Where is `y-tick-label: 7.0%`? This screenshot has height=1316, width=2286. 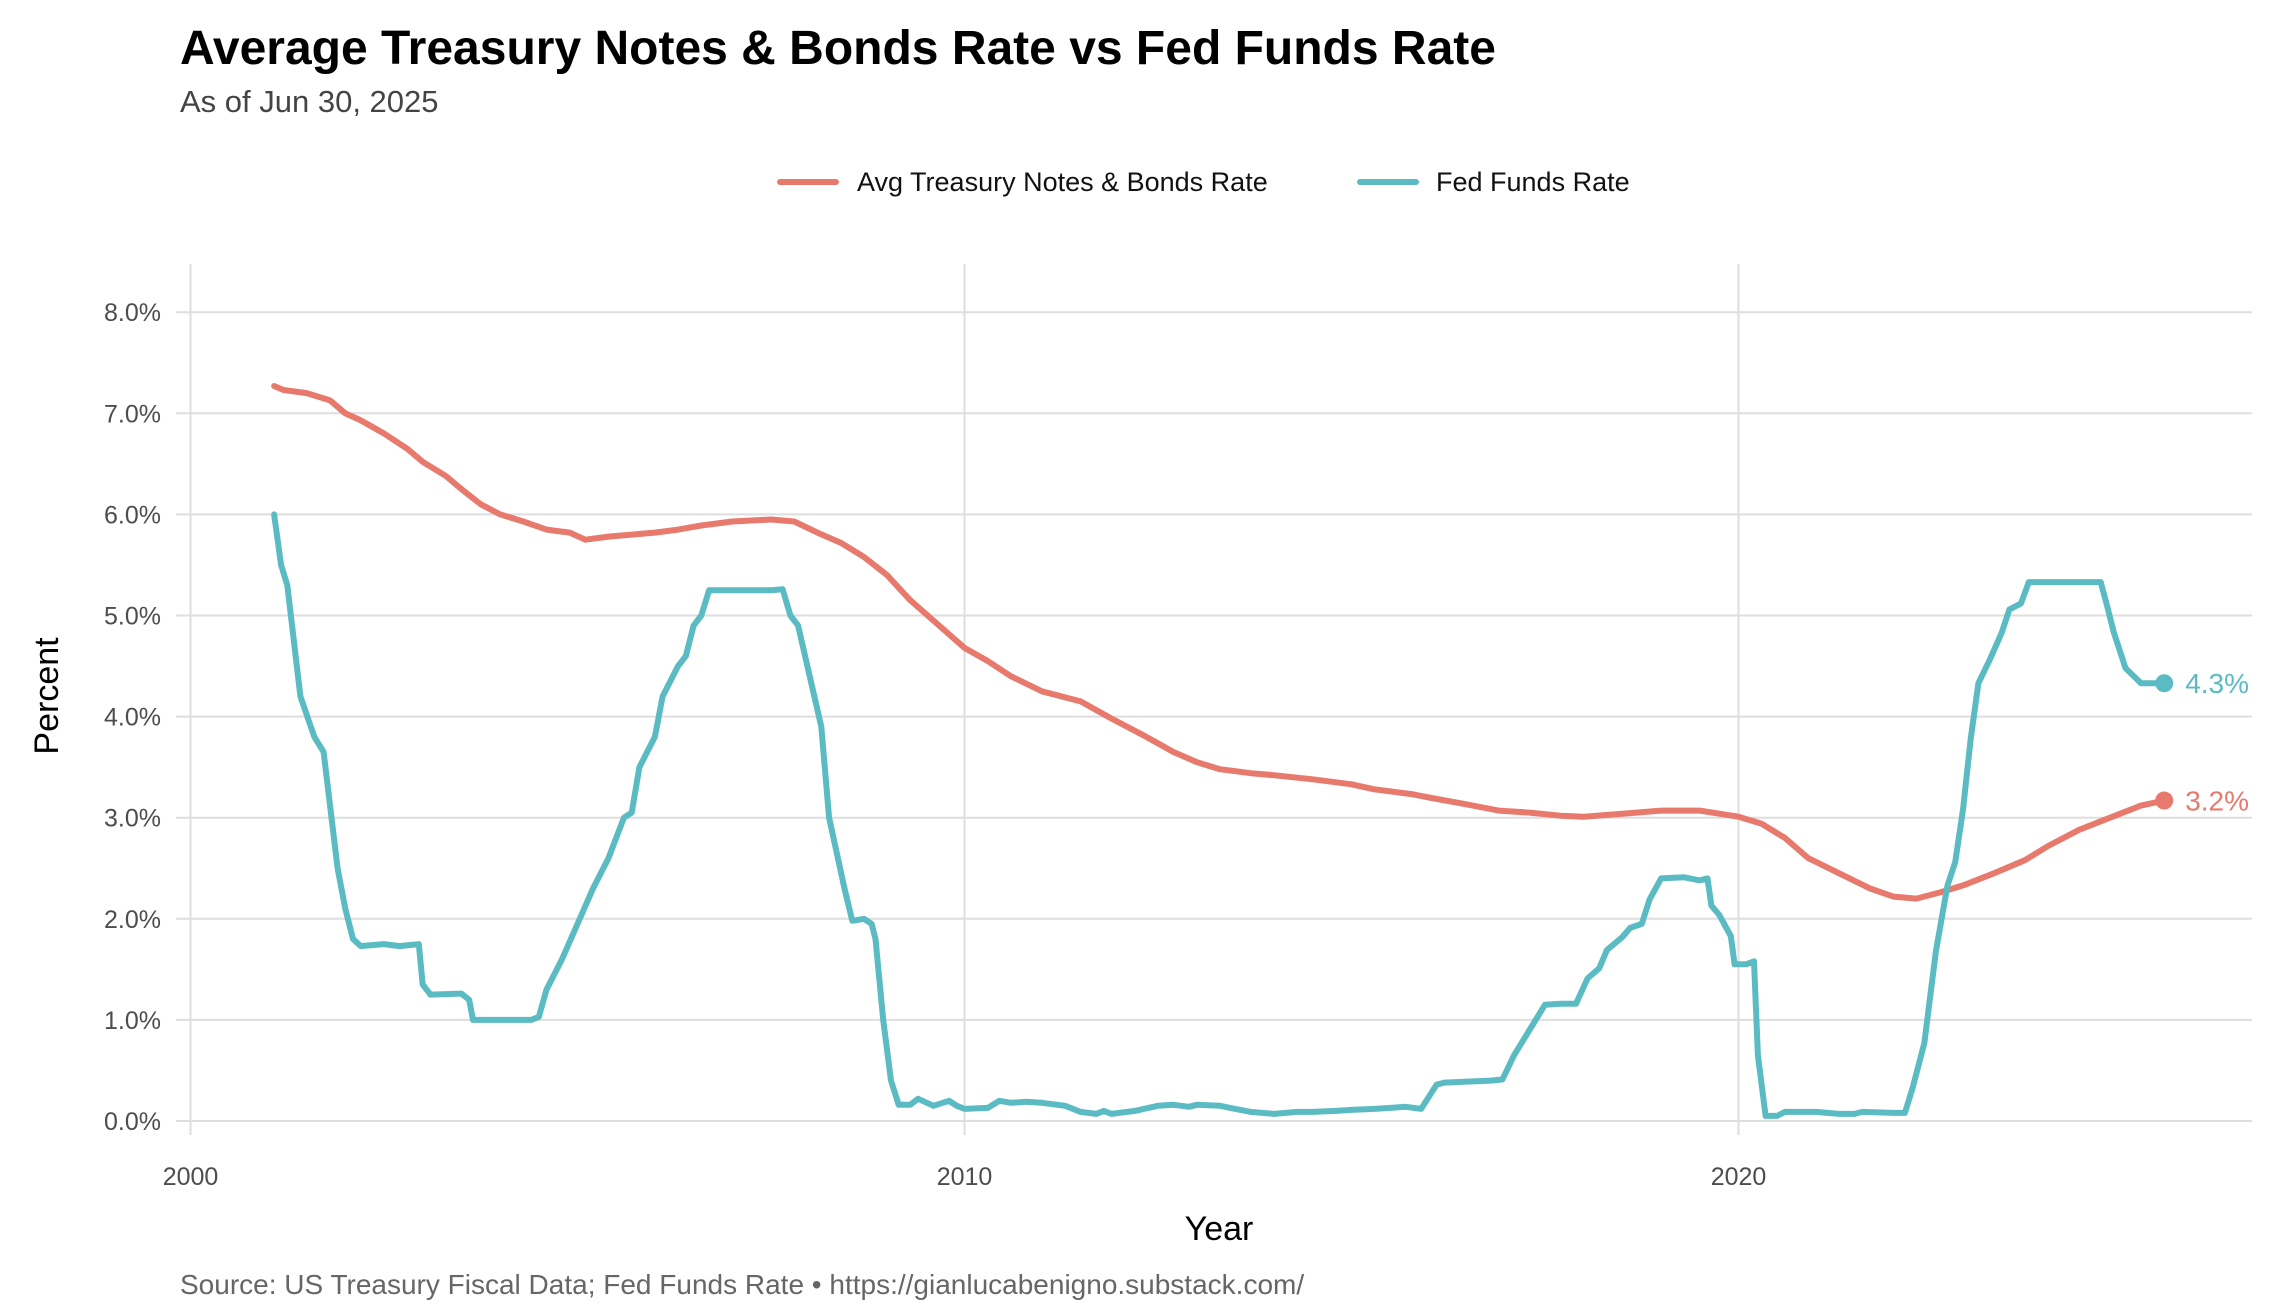
y-tick-label: 7.0% is located at coordinates (132, 414).